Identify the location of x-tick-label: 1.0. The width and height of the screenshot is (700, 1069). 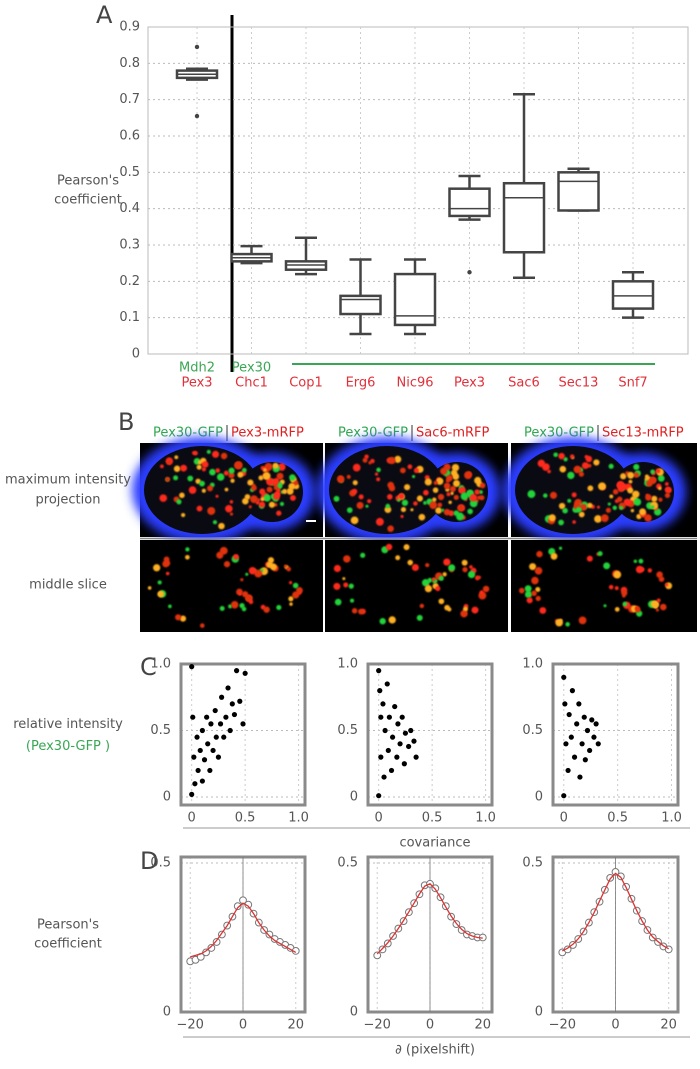
(485, 818).